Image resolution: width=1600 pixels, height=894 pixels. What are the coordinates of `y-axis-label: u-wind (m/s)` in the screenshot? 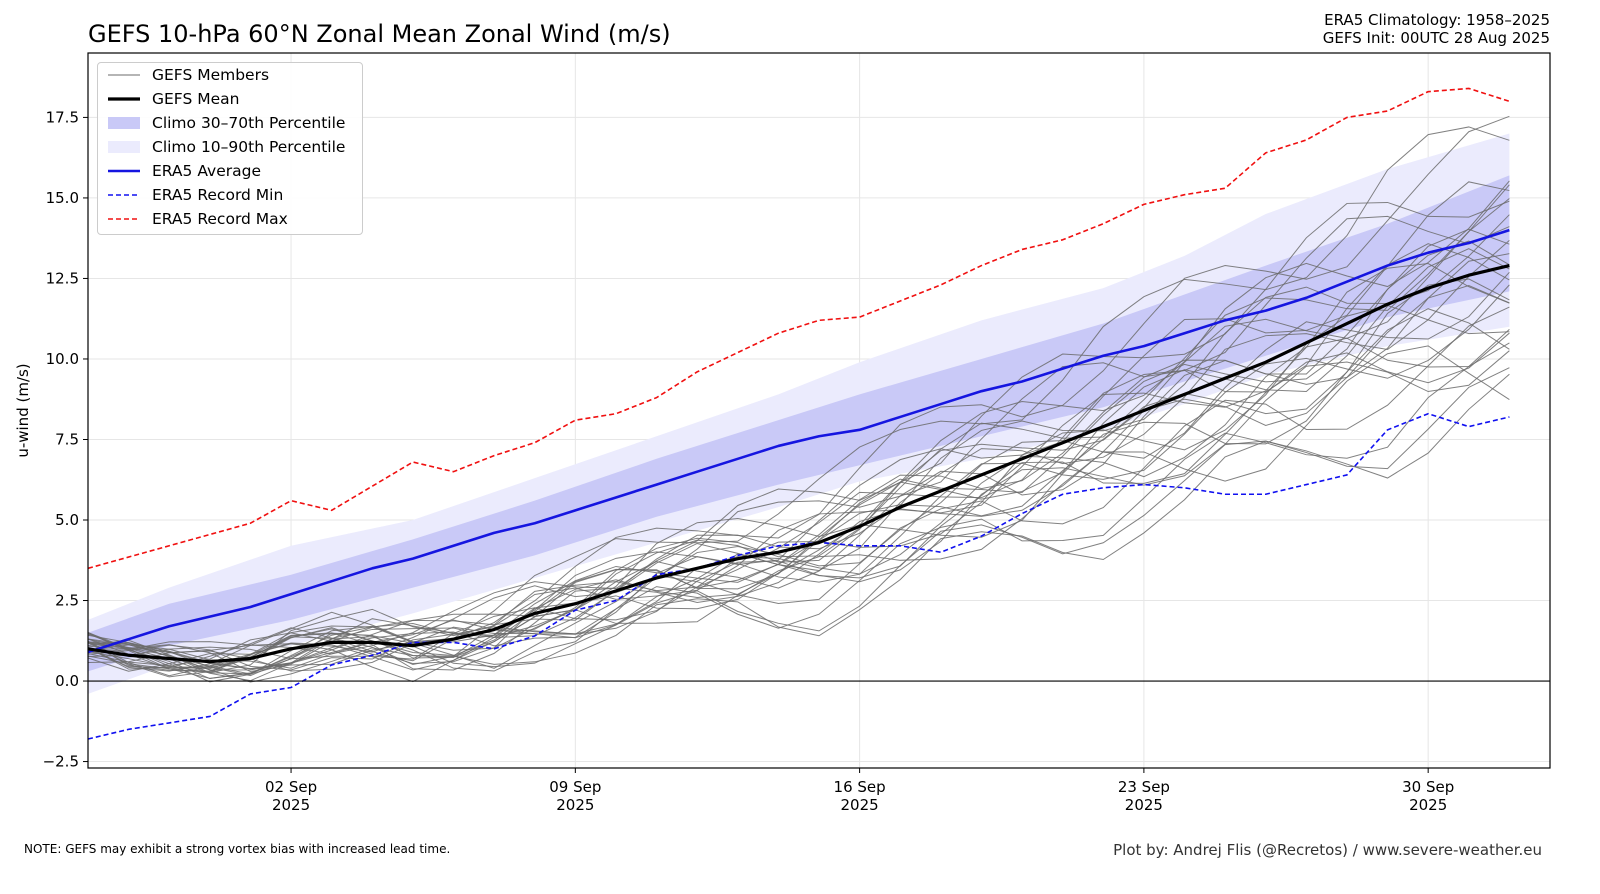 It's located at (23, 410).